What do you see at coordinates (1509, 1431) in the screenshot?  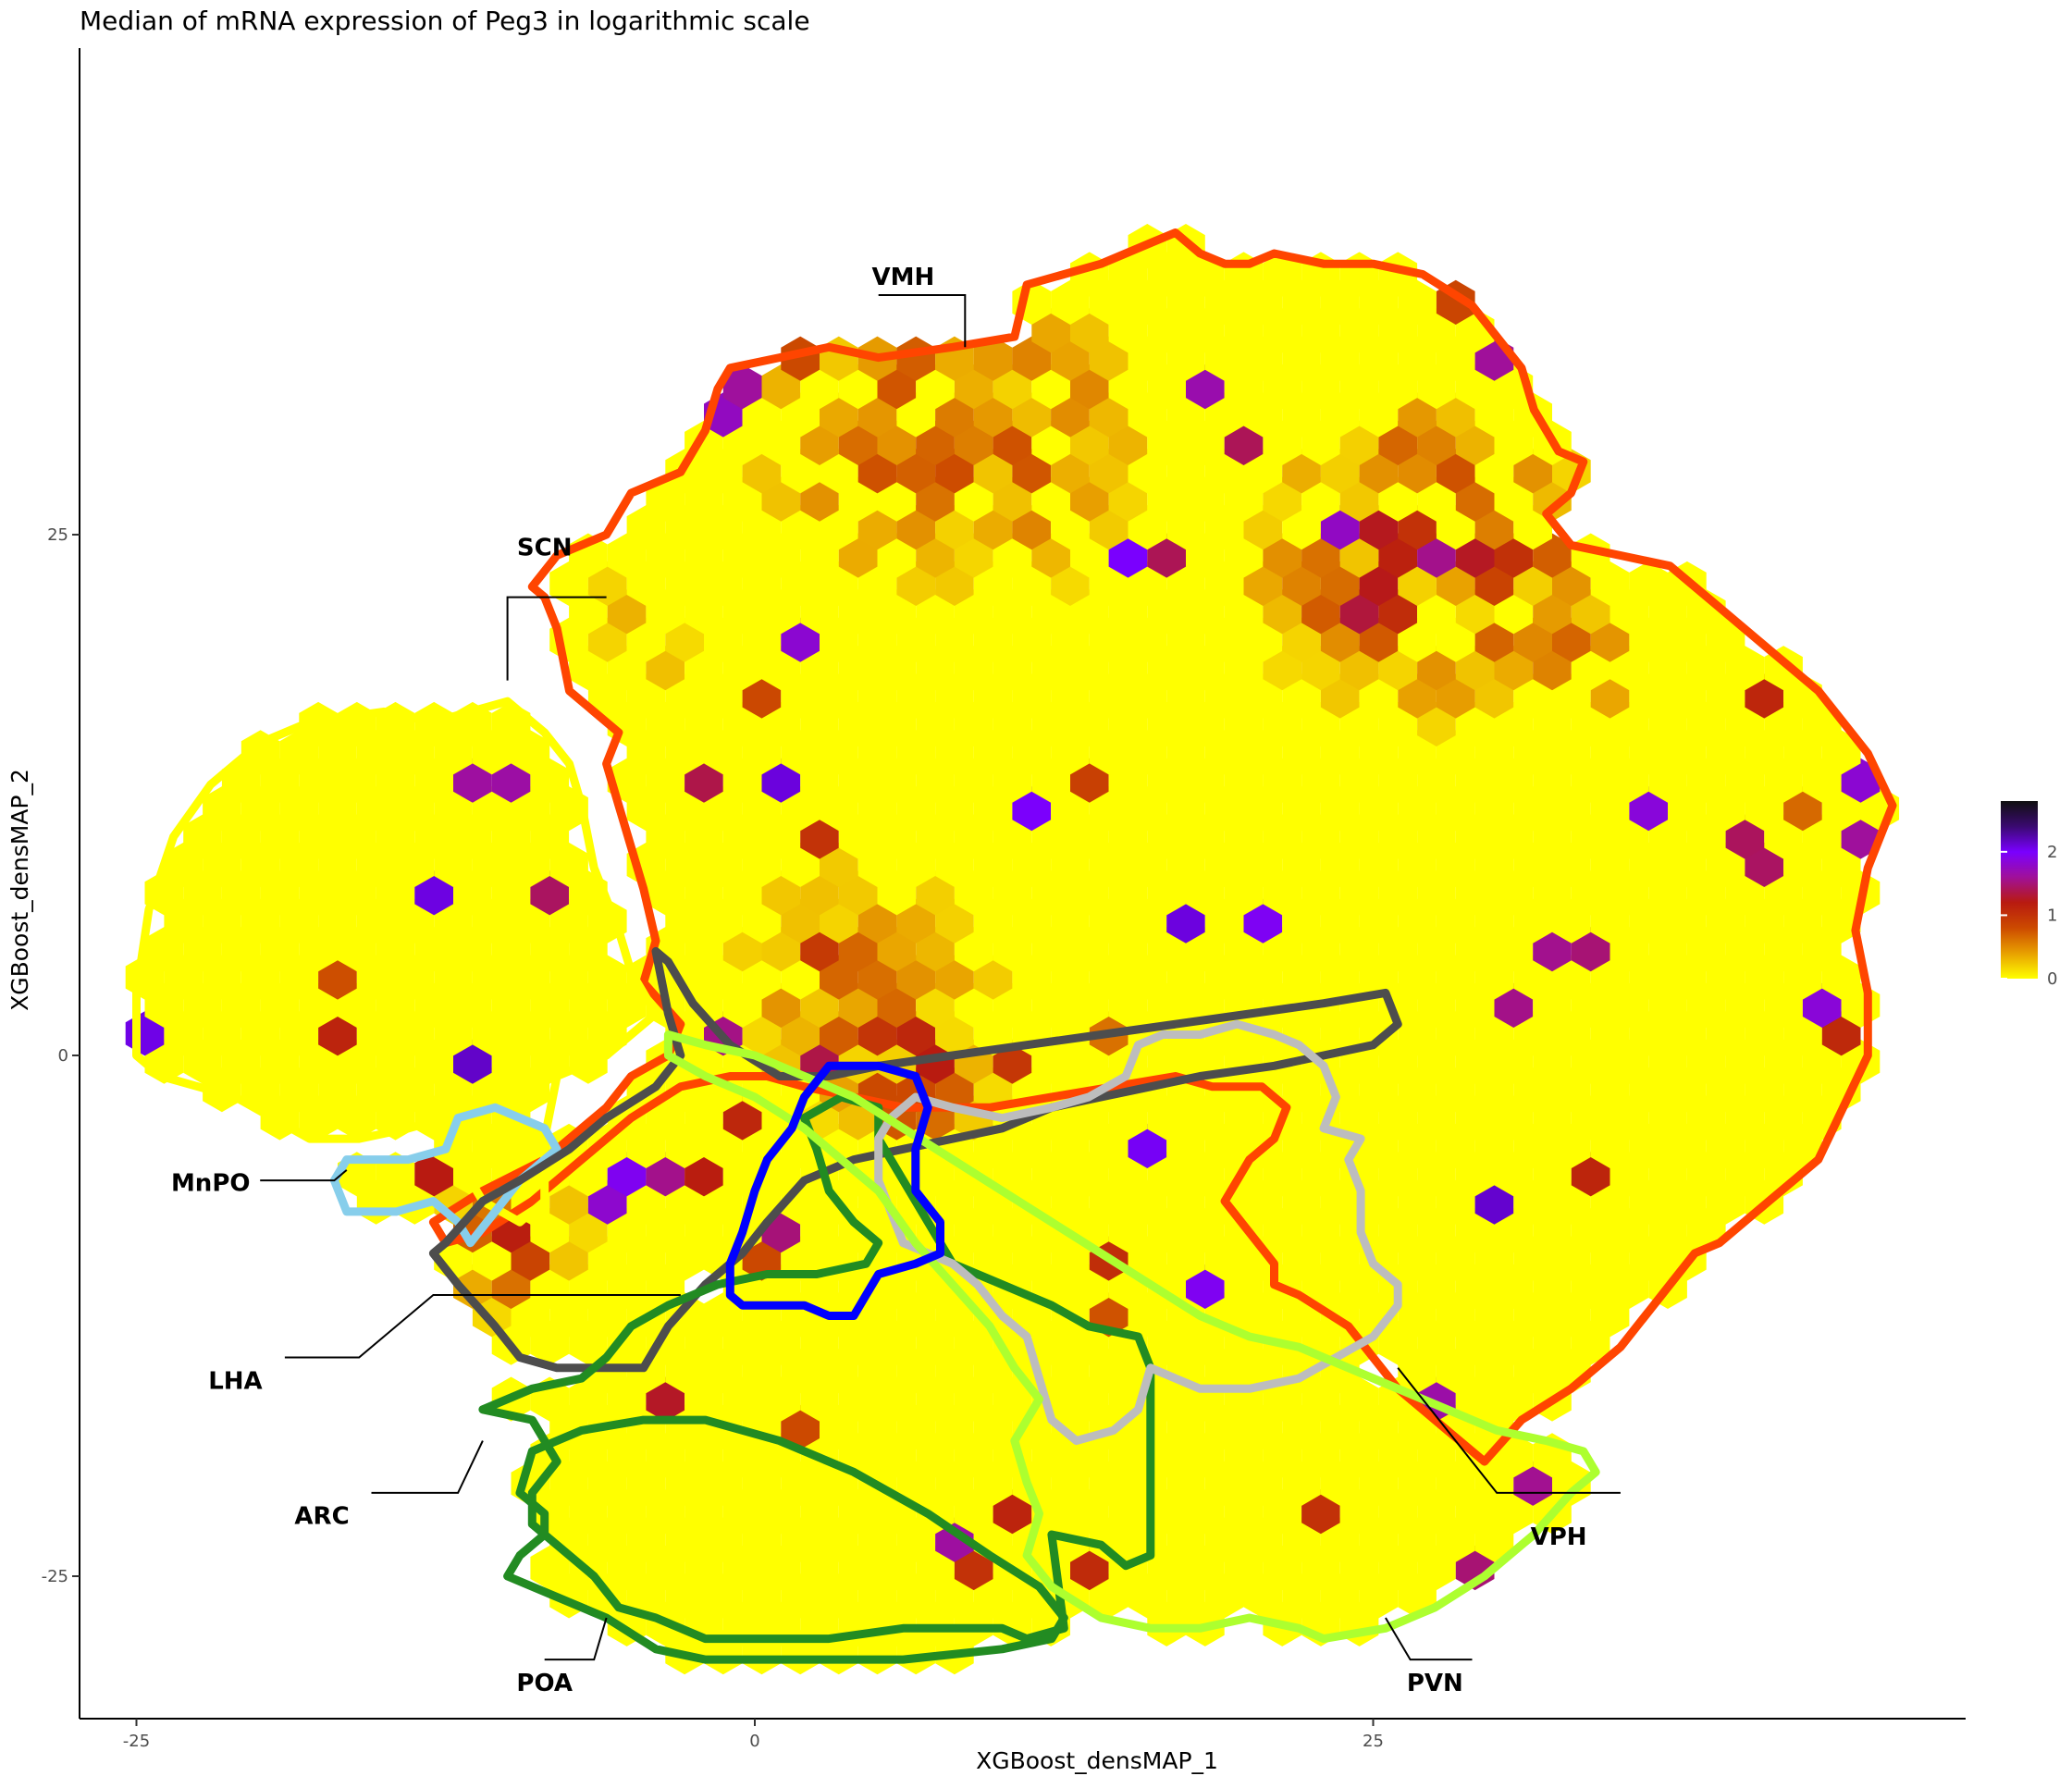 I see `annotation-line-vph` at bounding box center [1509, 1431].